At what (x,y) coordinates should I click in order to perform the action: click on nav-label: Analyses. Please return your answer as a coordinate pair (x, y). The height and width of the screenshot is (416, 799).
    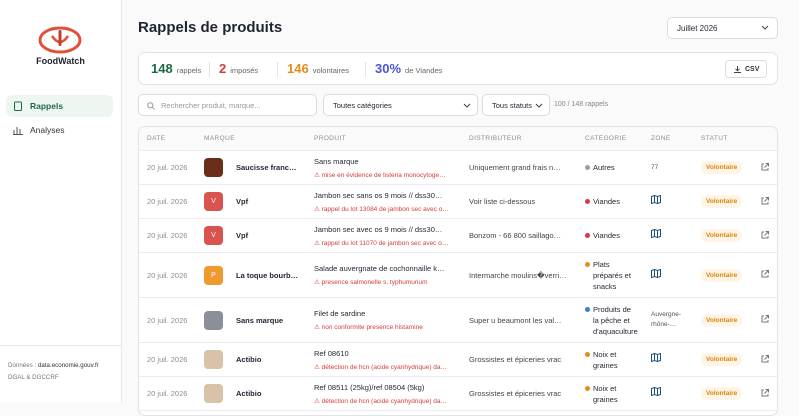
    Looking at the image, I should click on (47, 130).